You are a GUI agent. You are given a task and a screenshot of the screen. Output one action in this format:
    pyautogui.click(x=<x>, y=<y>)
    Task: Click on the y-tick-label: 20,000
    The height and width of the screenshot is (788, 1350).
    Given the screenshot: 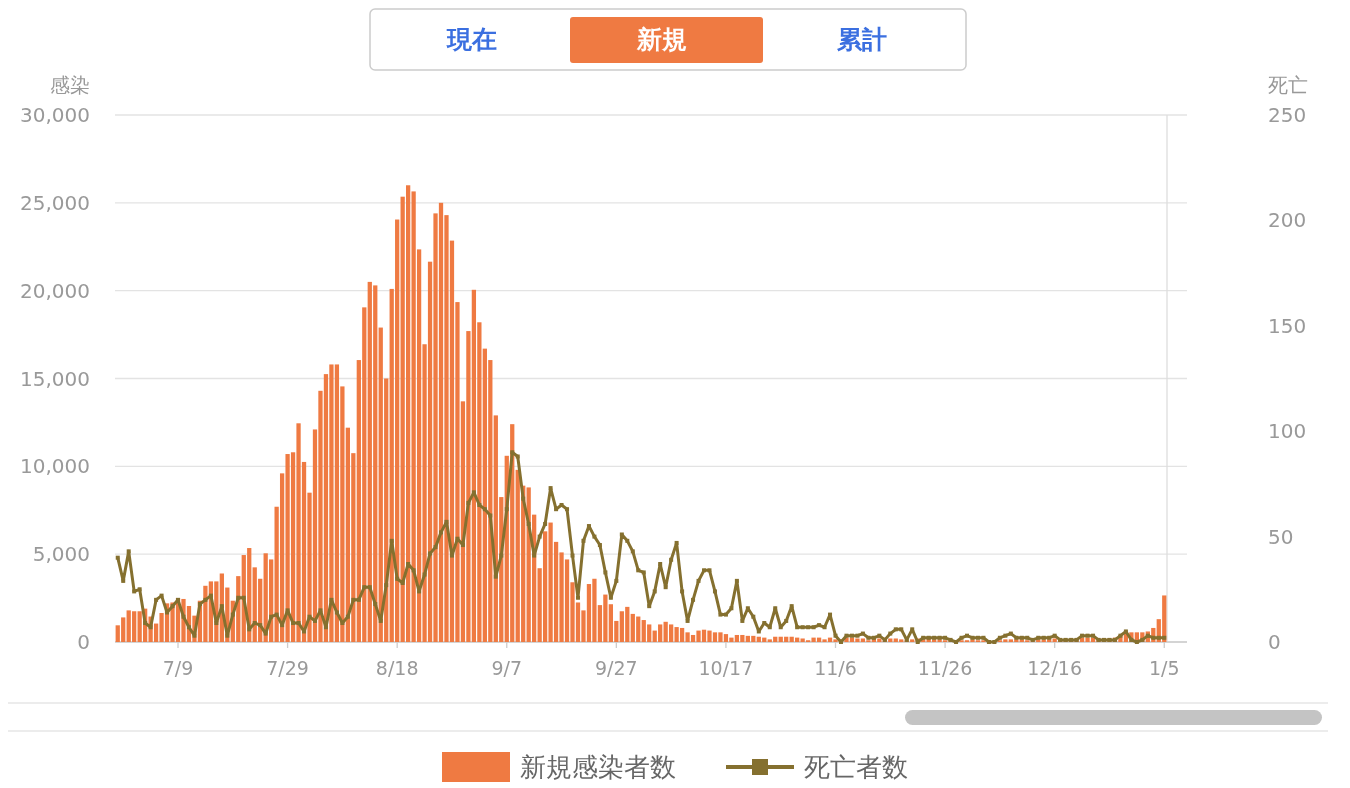 What is the action you would take?
    pyautogui.click(x=55, y=290)
    